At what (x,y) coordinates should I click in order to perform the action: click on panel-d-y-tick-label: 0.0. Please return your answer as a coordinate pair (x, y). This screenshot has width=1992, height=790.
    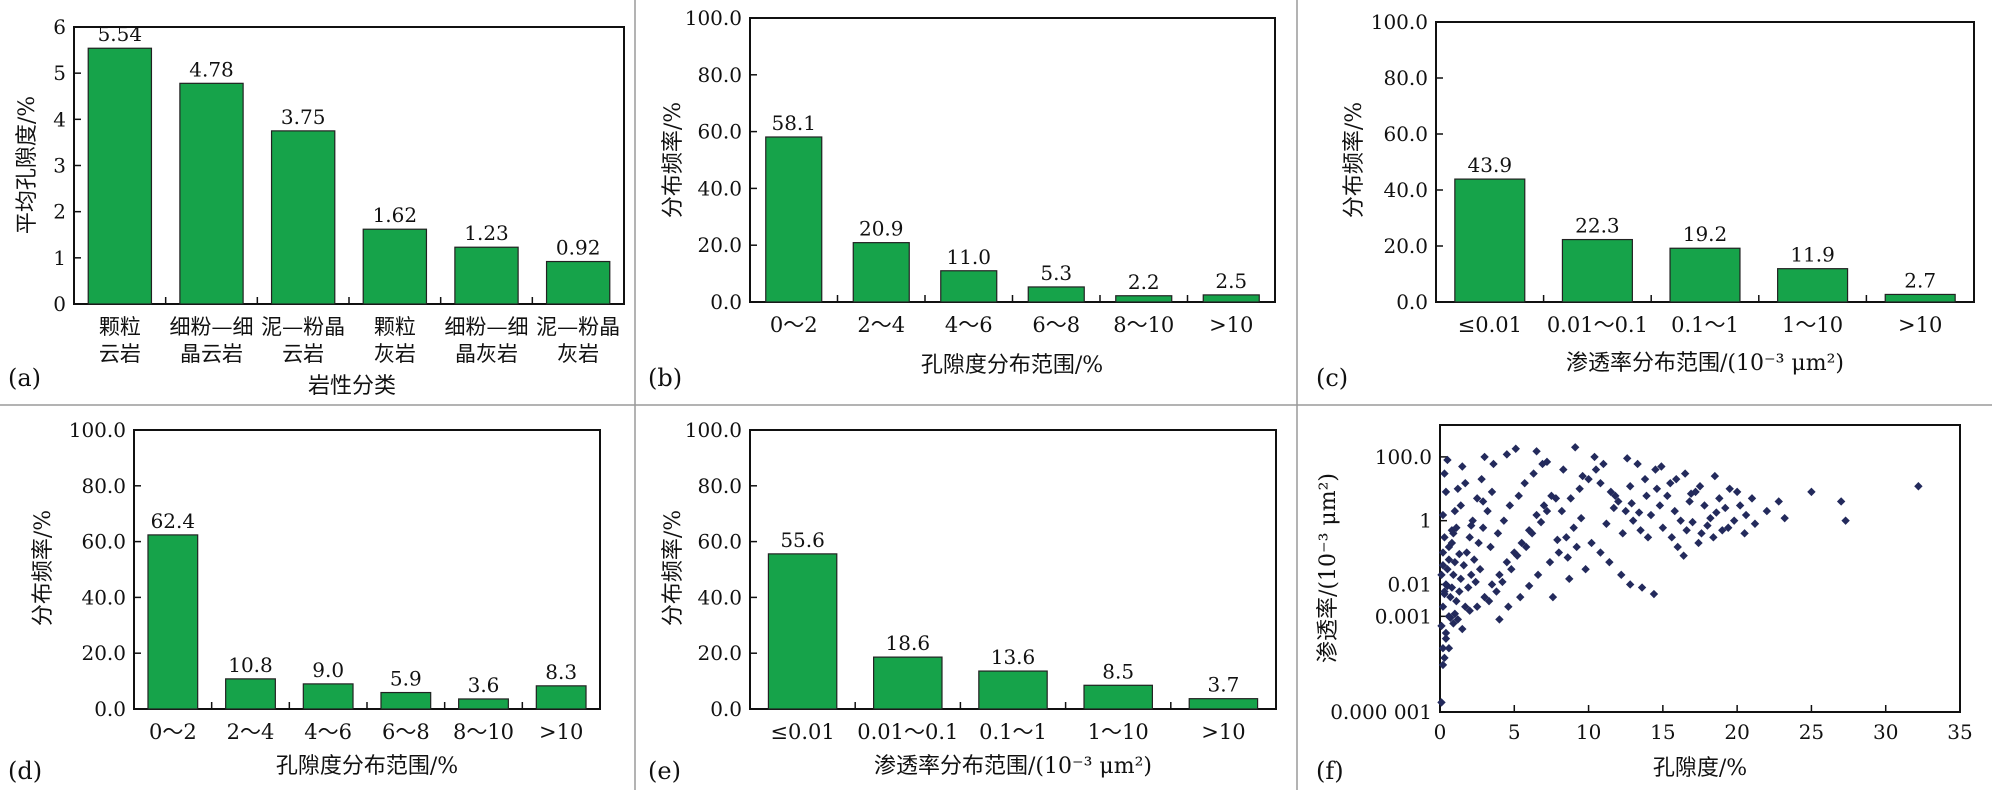
    Looking at the image, I should click on (110, 709).